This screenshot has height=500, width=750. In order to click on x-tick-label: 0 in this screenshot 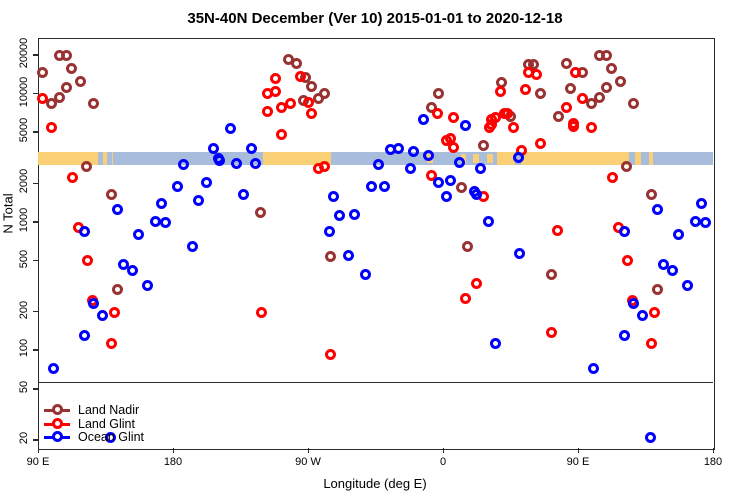, I will do `click(443, 462)`.